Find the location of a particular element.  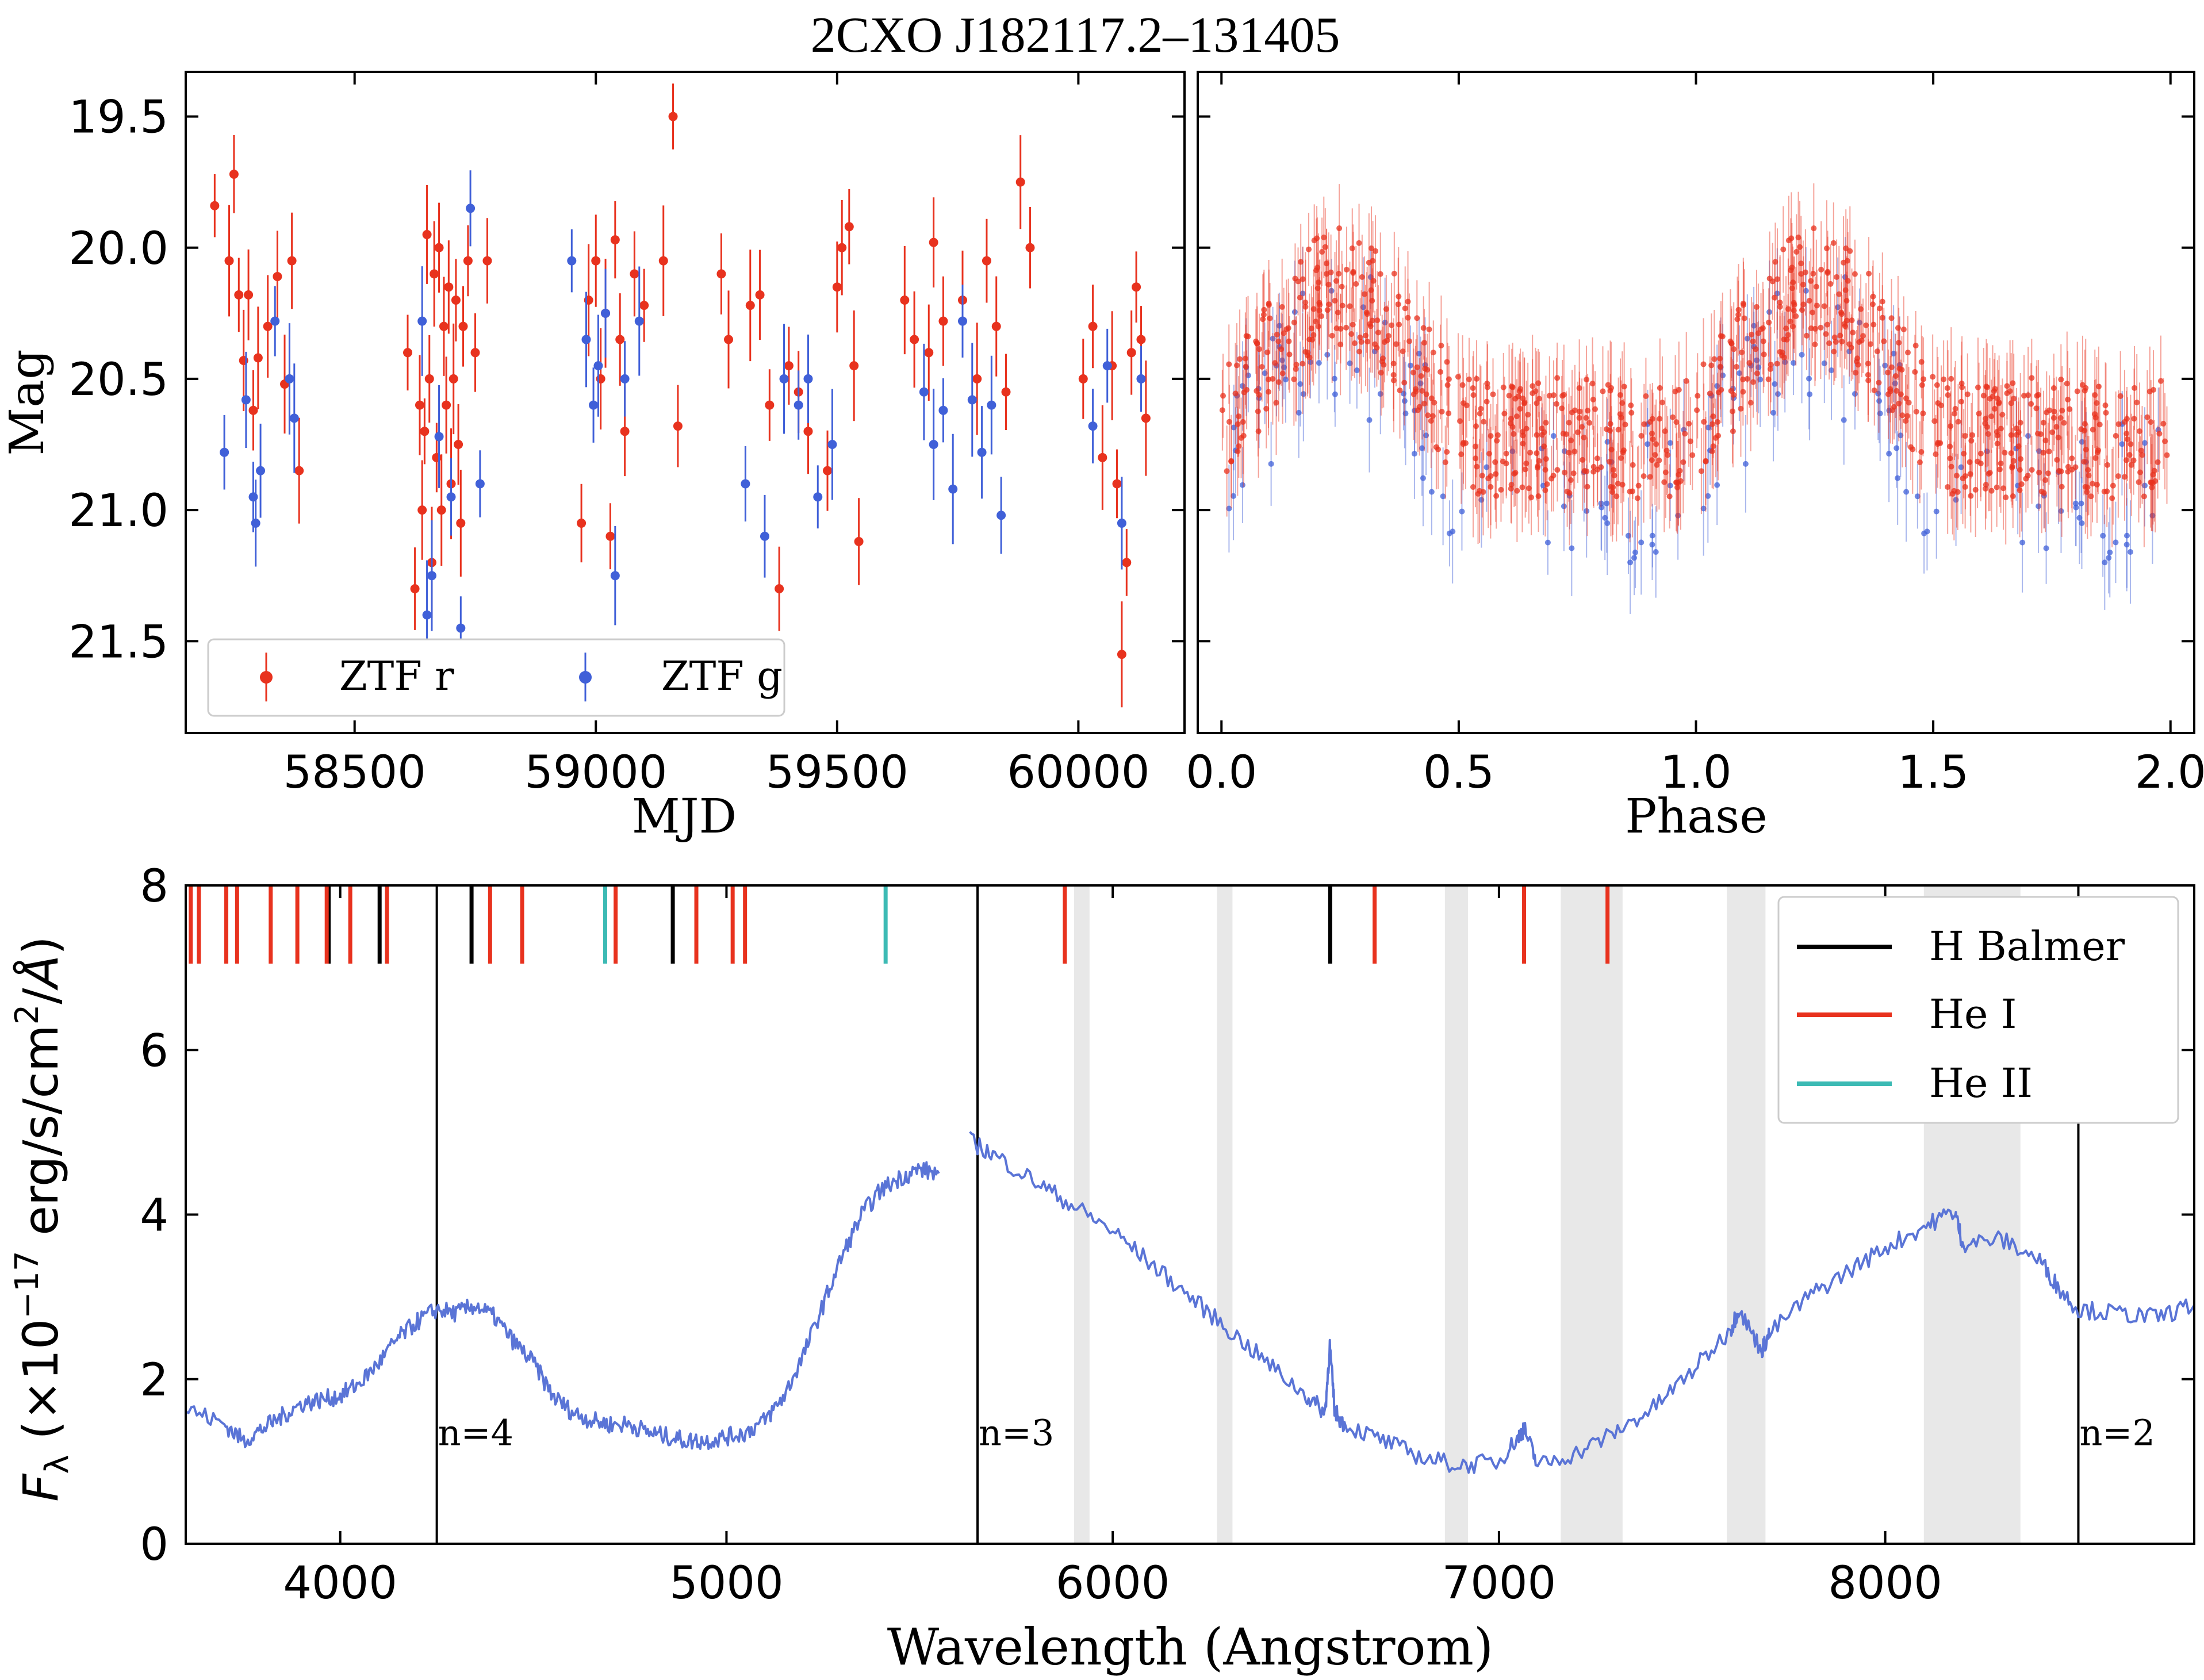

legend-he-ii-label: He II is located at coordinates (1981, 1083).